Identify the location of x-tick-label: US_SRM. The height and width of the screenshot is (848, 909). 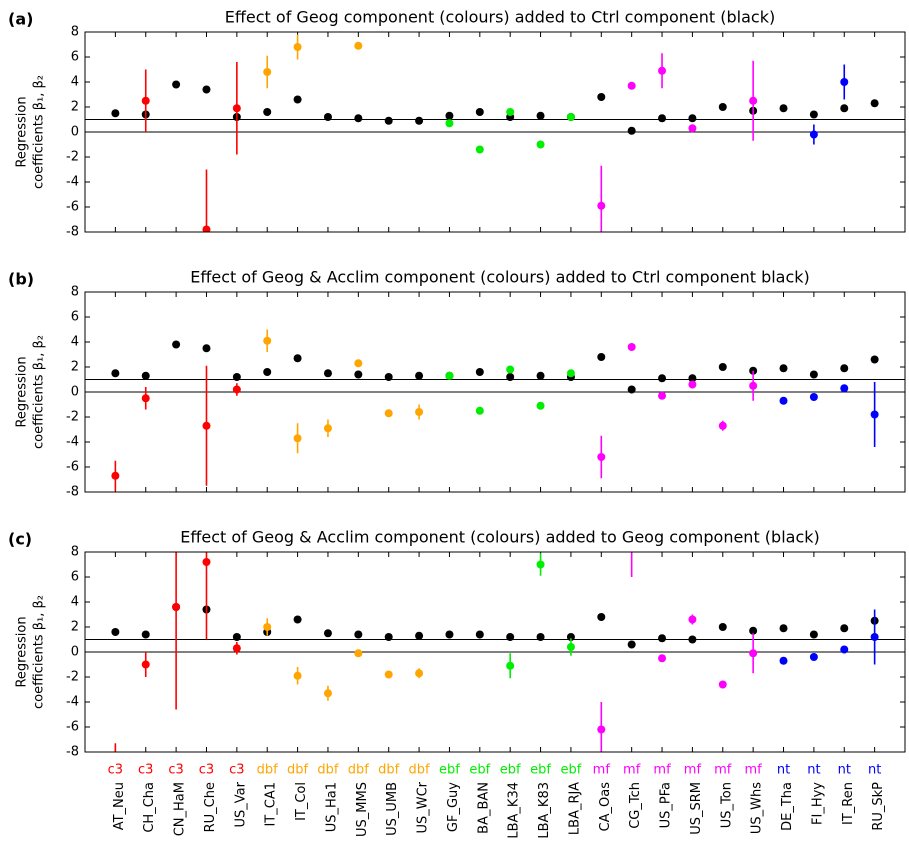
(696, 808).